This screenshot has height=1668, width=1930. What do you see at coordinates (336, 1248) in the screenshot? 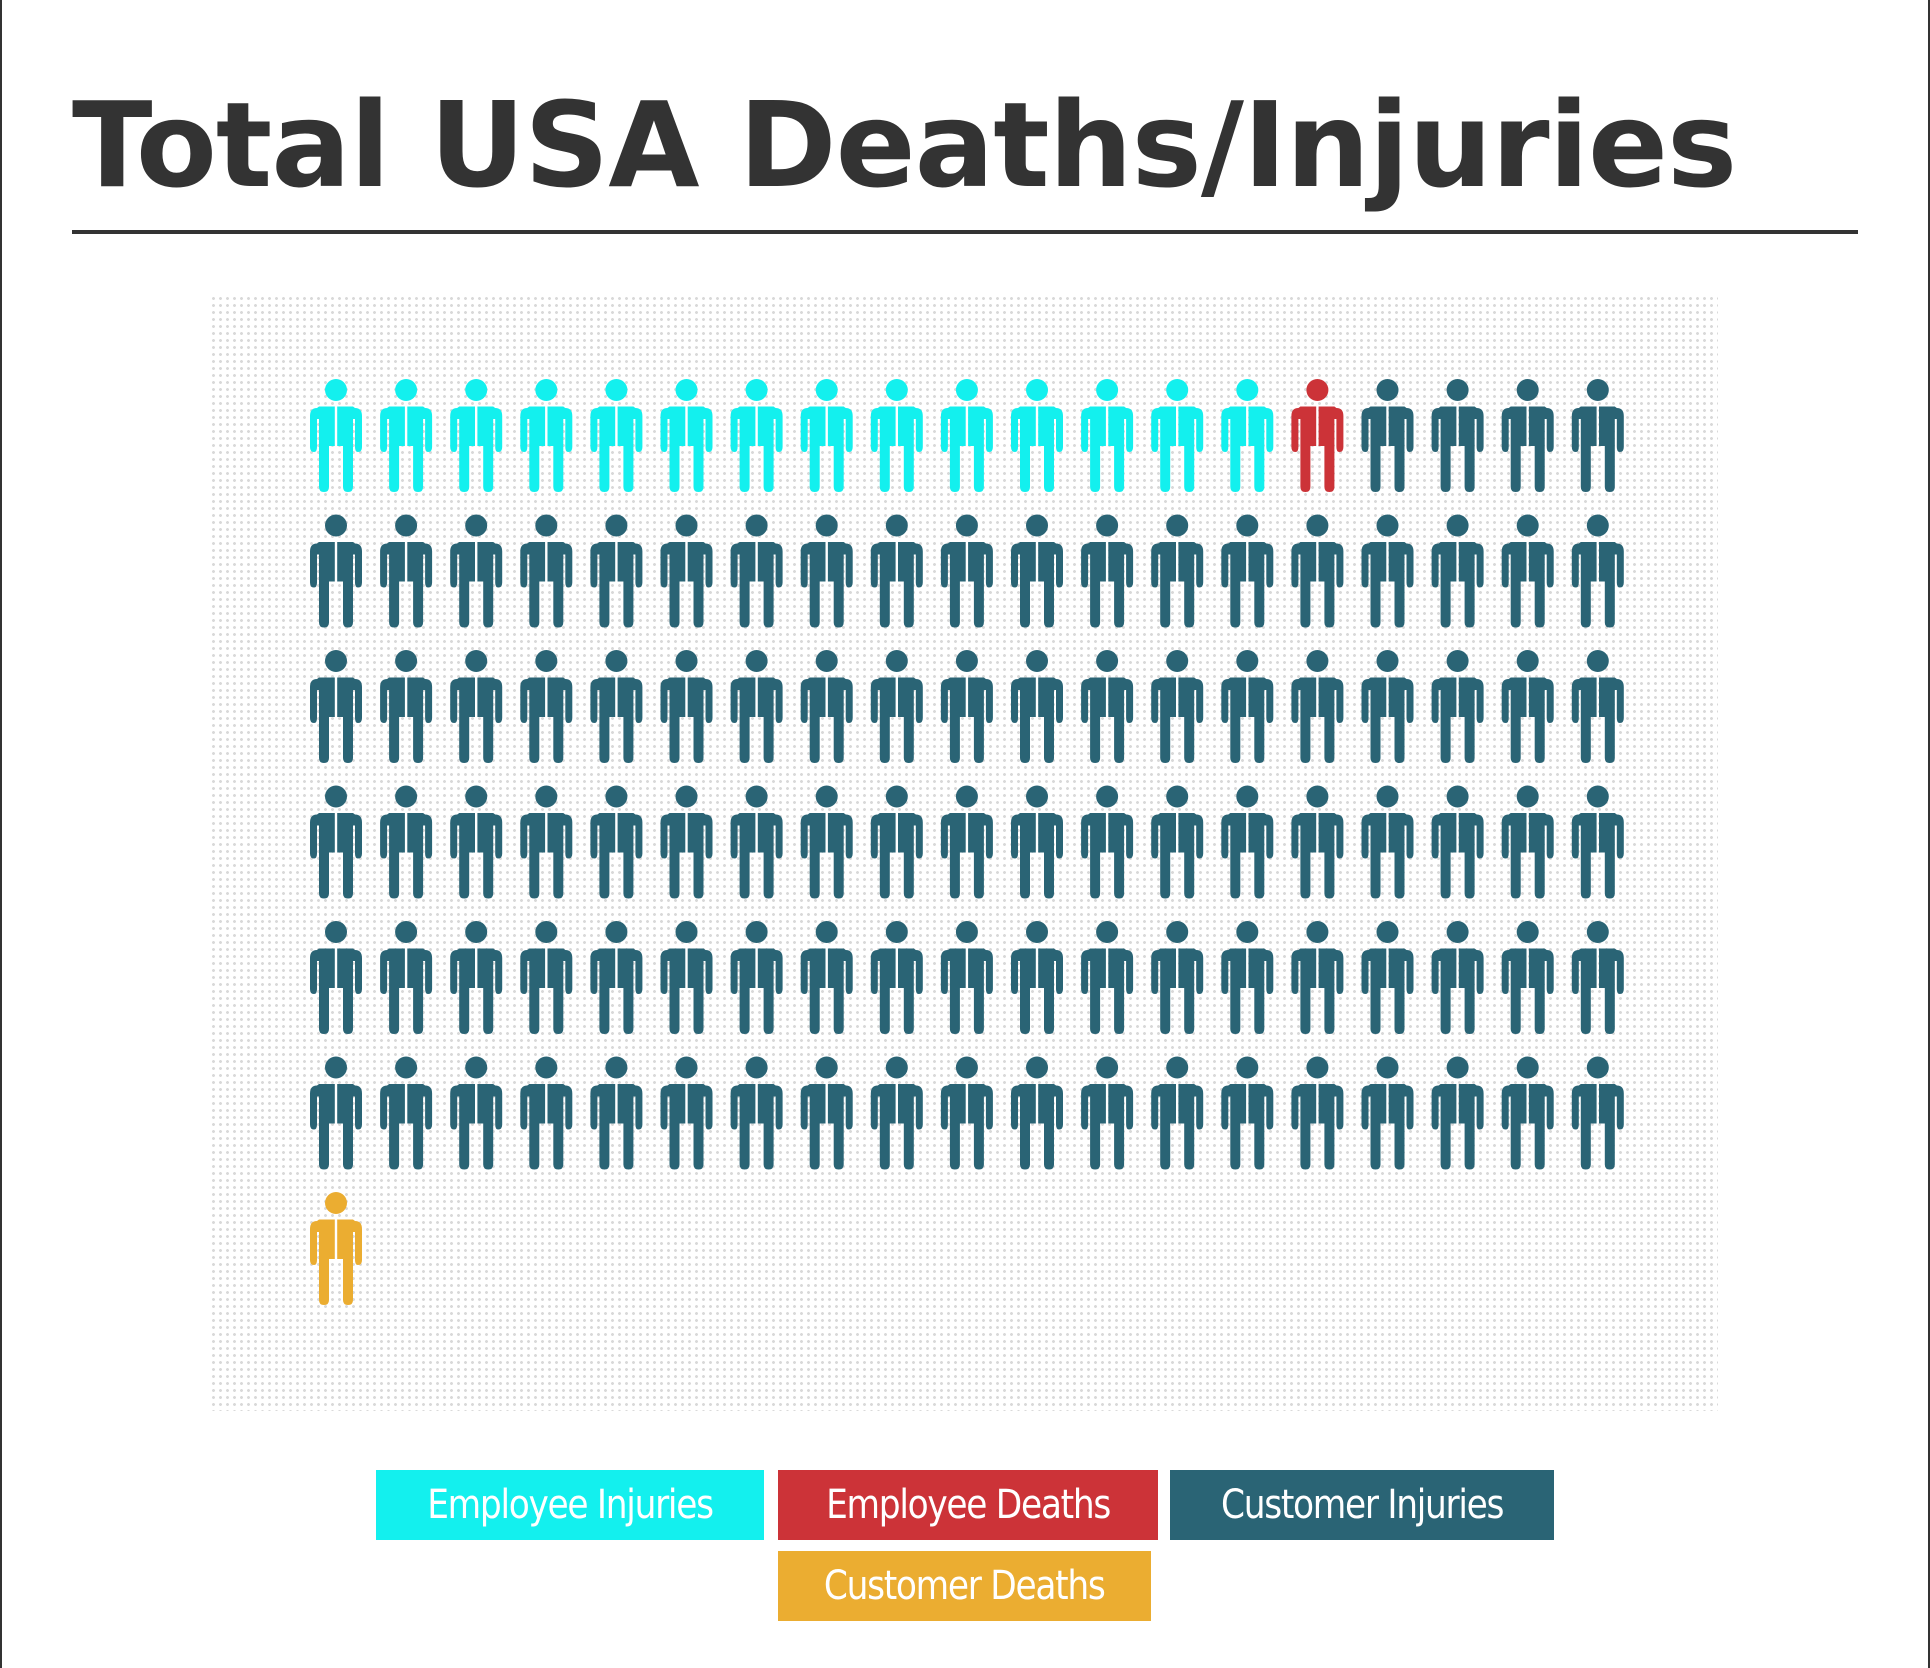
I see `person-icon-customer-deaths` at bounding box center [336, 1248].